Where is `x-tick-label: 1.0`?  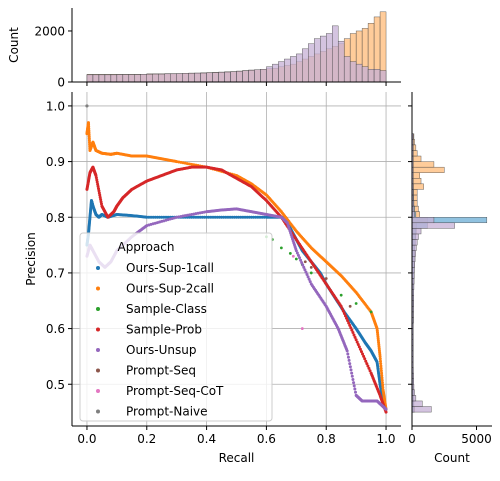 x-tick-label: 1.0 is located at coordinates (385, 439).